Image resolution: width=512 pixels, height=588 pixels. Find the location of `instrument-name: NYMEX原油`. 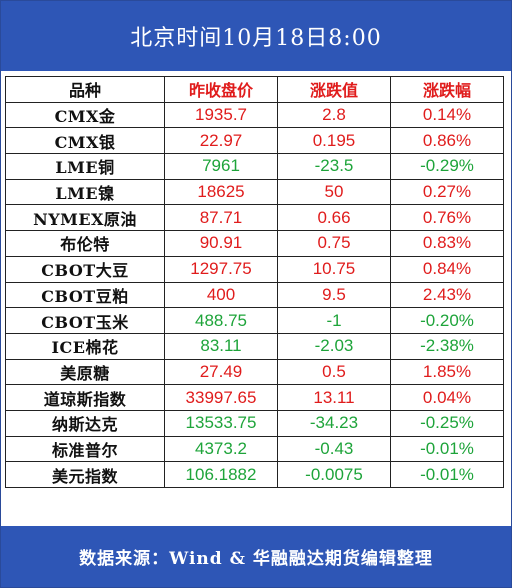

instrument-name: NYMEX原油 is located at coordinates (85, 218).